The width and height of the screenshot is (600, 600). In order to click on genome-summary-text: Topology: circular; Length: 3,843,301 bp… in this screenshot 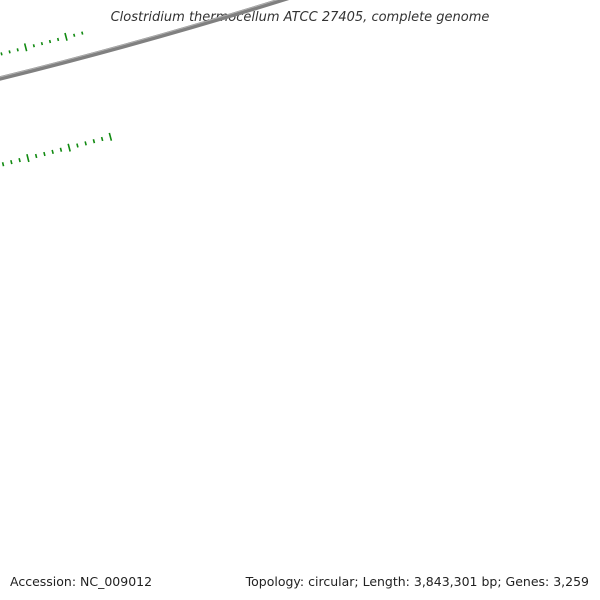, I will do `click(417, 581)`.